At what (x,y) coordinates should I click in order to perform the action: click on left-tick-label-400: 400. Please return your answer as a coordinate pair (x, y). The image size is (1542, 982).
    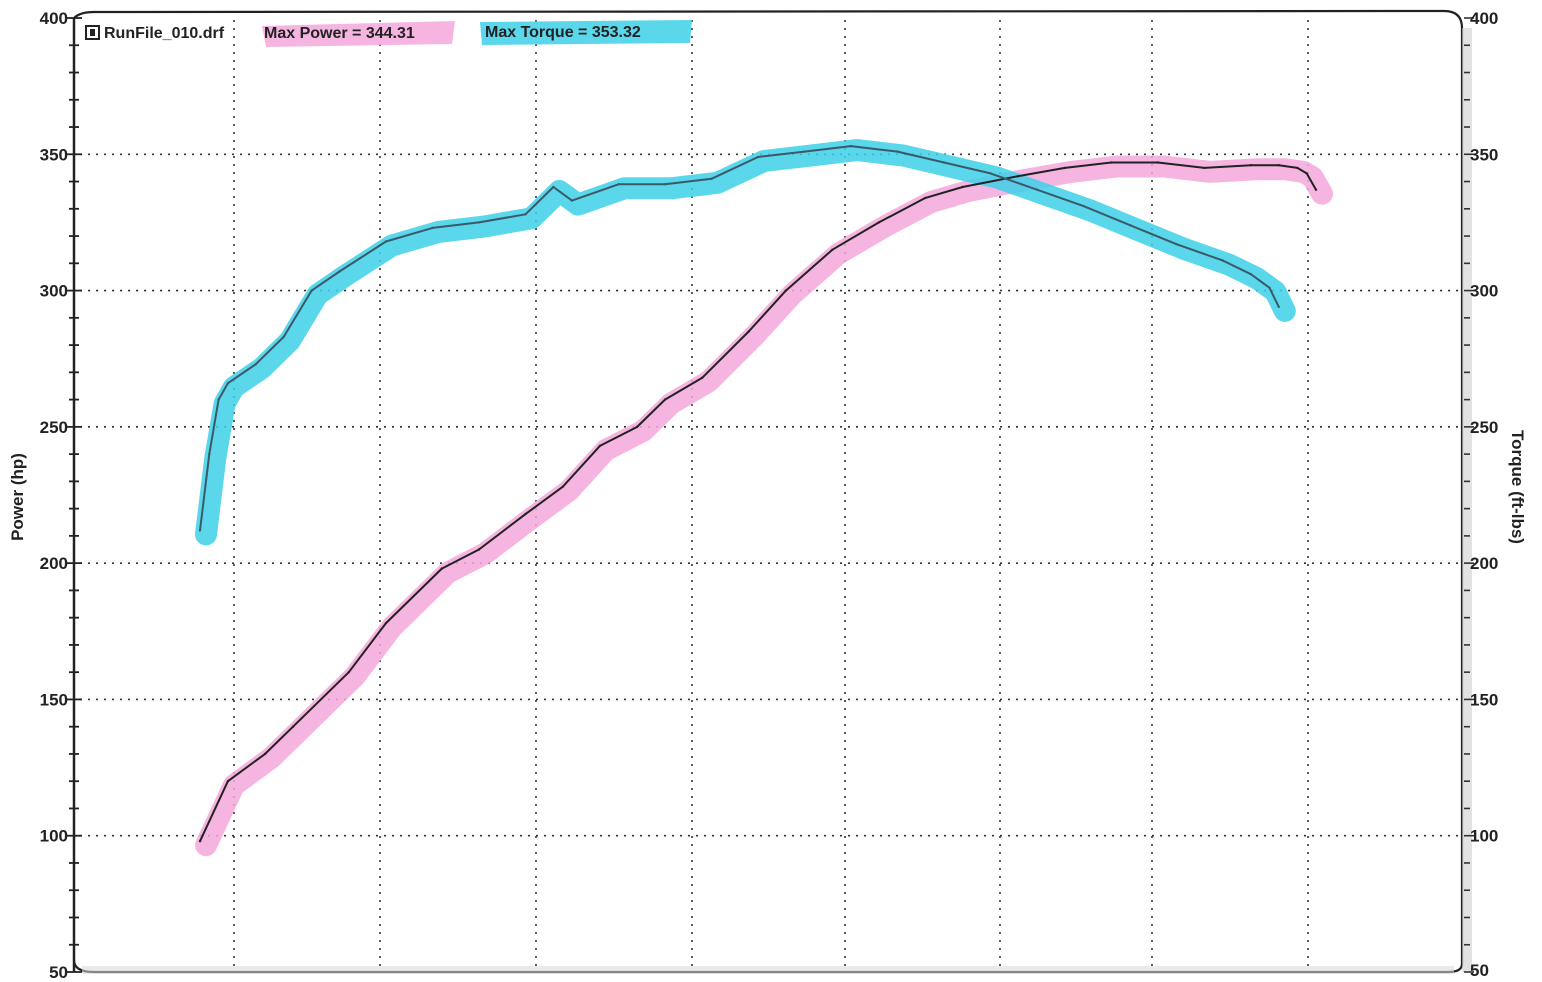
    Looking at the image, I should click on (54, 18).